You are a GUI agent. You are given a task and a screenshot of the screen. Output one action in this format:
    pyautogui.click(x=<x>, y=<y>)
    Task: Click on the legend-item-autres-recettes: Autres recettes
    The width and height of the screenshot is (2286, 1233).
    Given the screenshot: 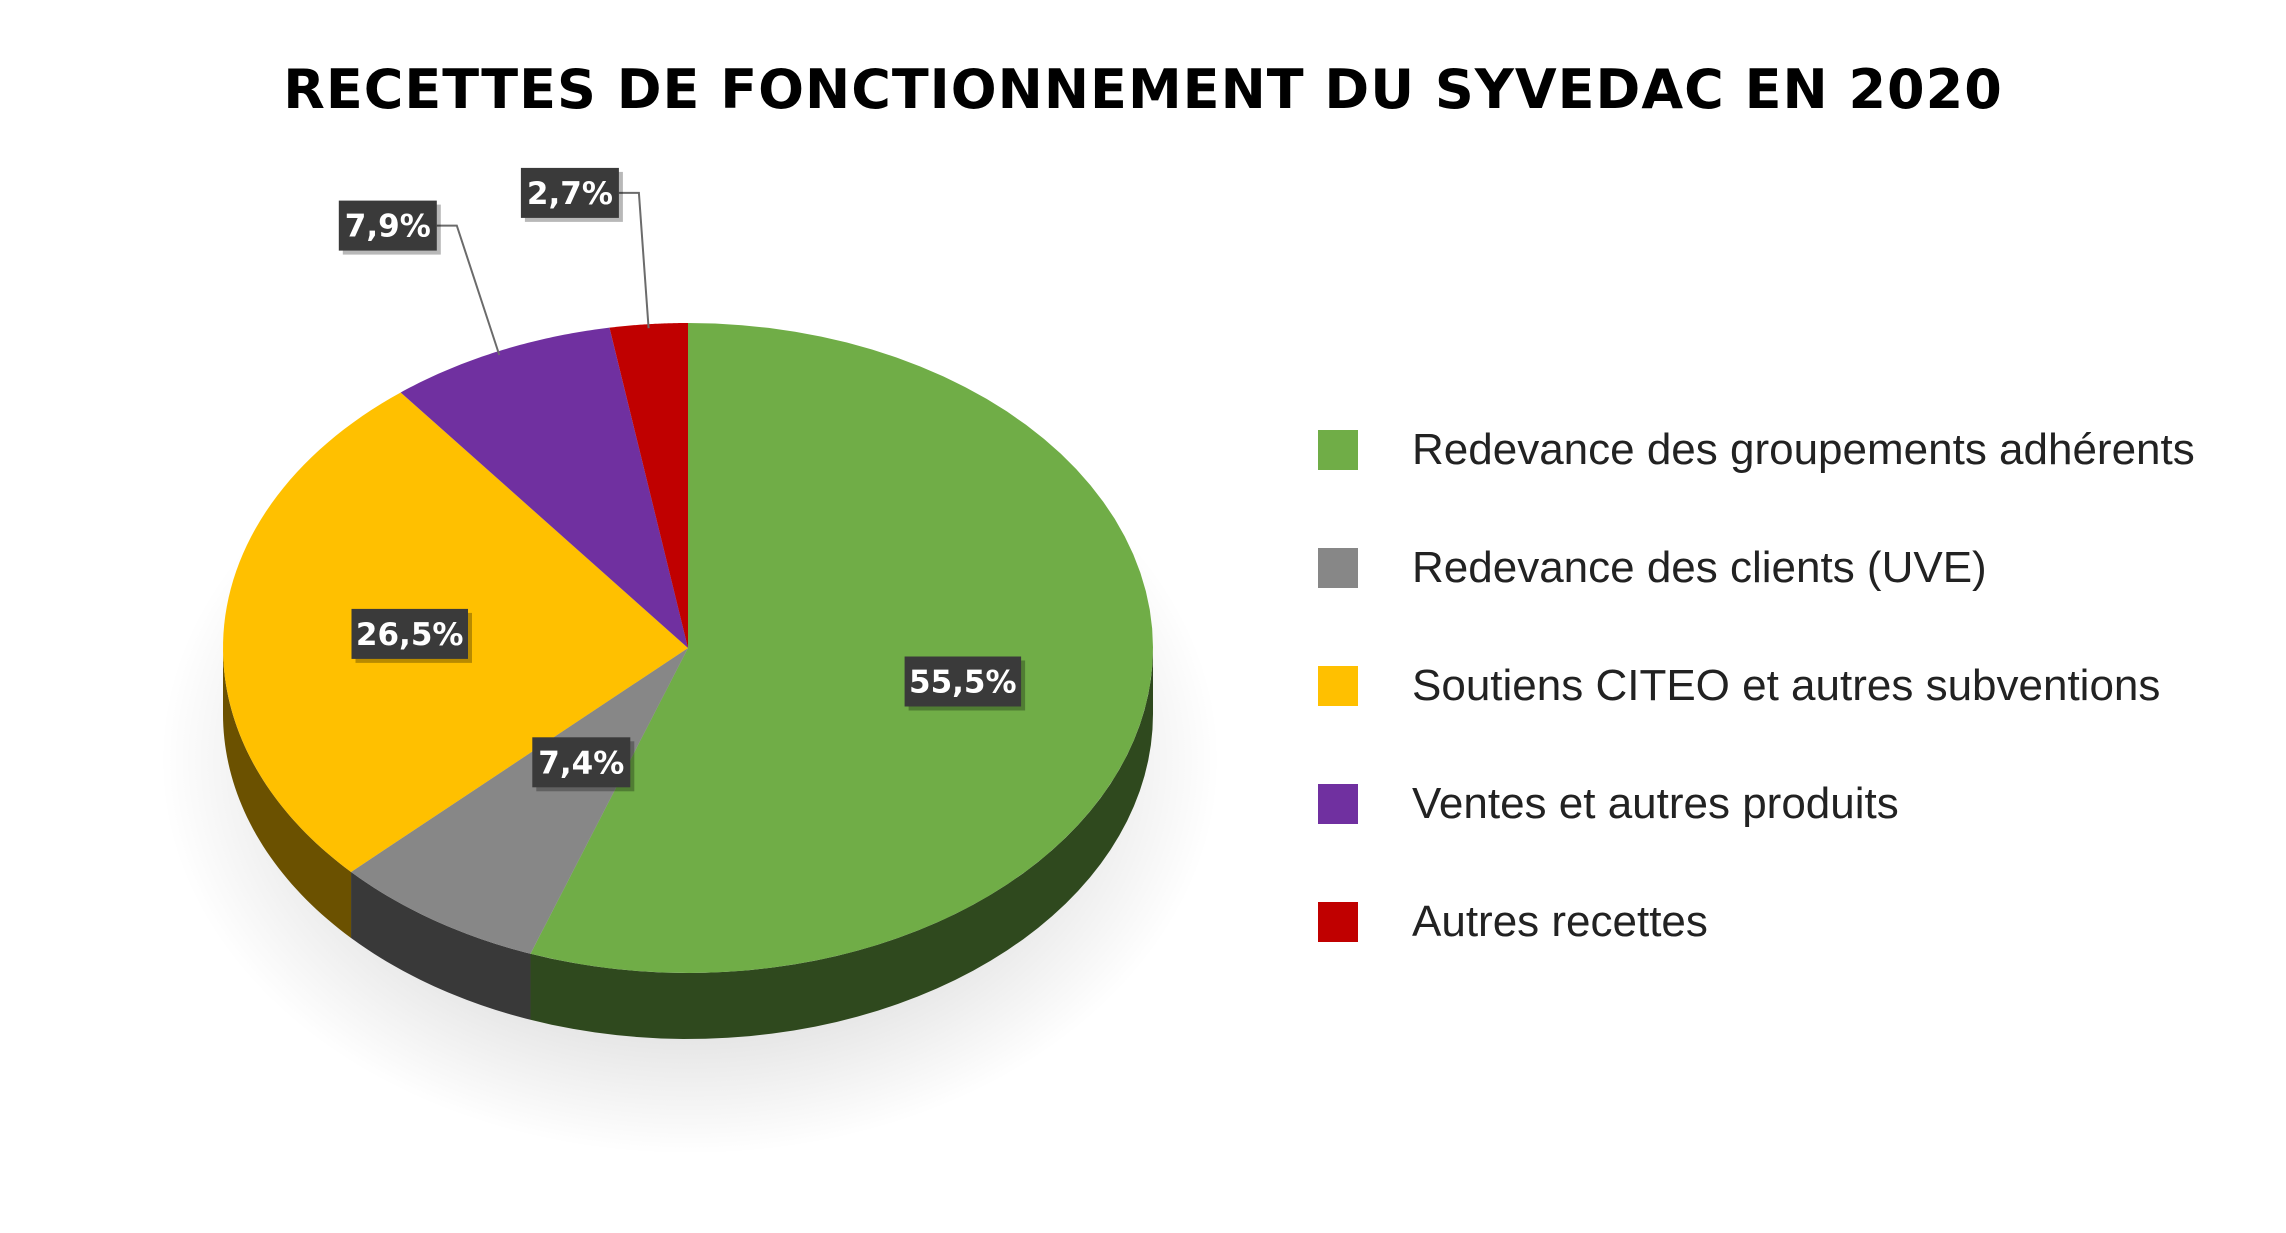 What is the action you would take?
    pyautogui.click(x=1798, y=922)
    